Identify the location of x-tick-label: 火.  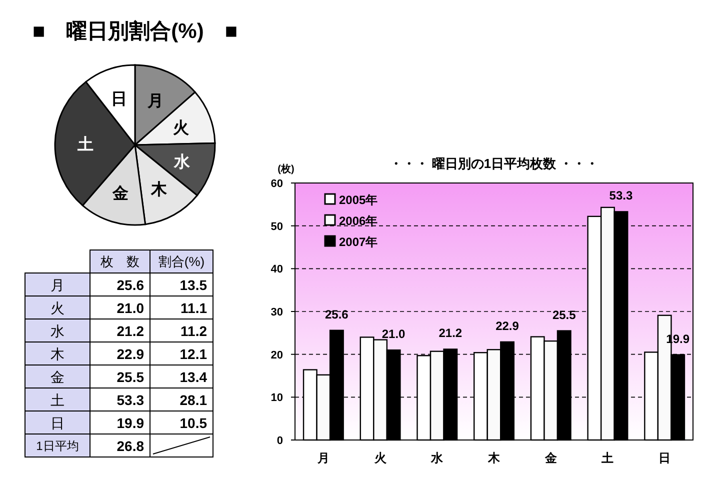
(380, 458).